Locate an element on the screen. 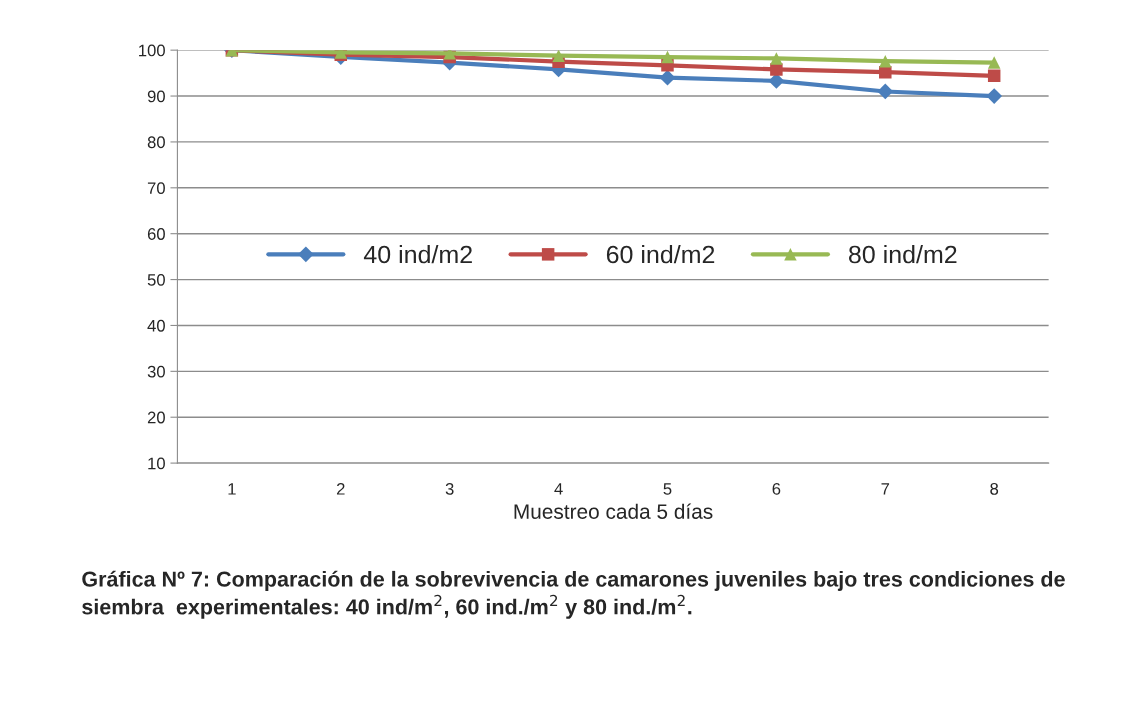 The height and width of the screenshot is (727, 1130). y-tick-label: 20 is located at coordinates (156, 417).